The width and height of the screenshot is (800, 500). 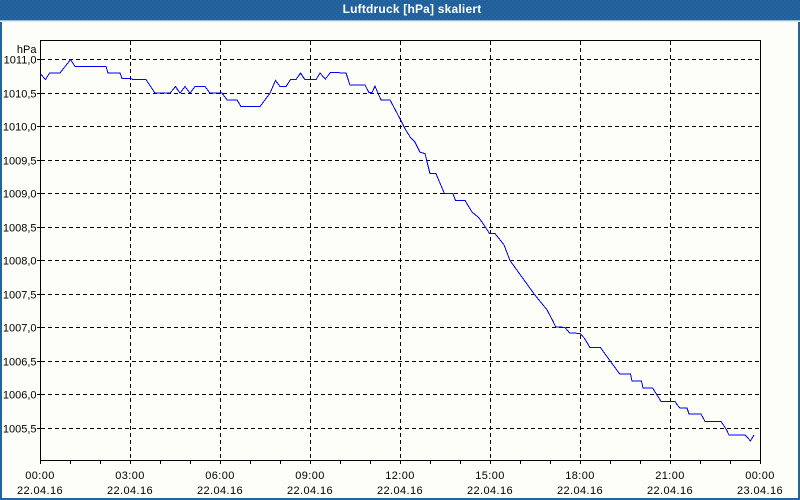 What do you see at coordinates (20, 430) in the screenshot?
I see `svg-text: 1005,5` at bounding box center [20, 430].